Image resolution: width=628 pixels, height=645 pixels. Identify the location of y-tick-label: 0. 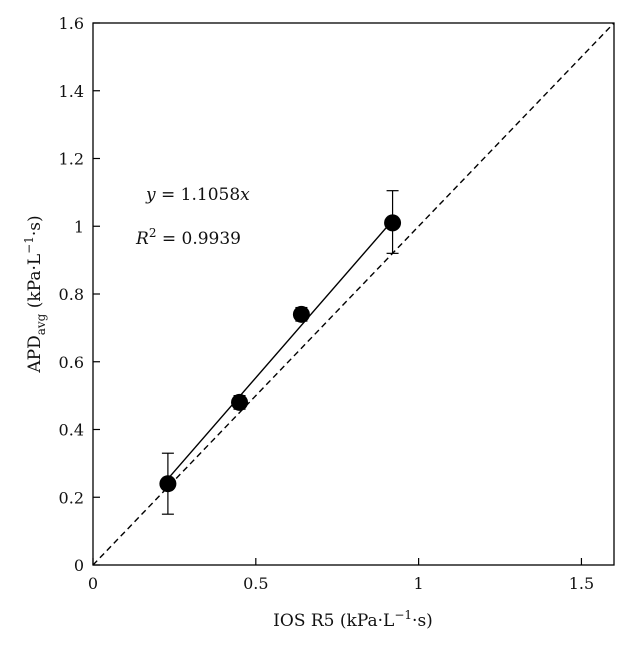
(79, 565).